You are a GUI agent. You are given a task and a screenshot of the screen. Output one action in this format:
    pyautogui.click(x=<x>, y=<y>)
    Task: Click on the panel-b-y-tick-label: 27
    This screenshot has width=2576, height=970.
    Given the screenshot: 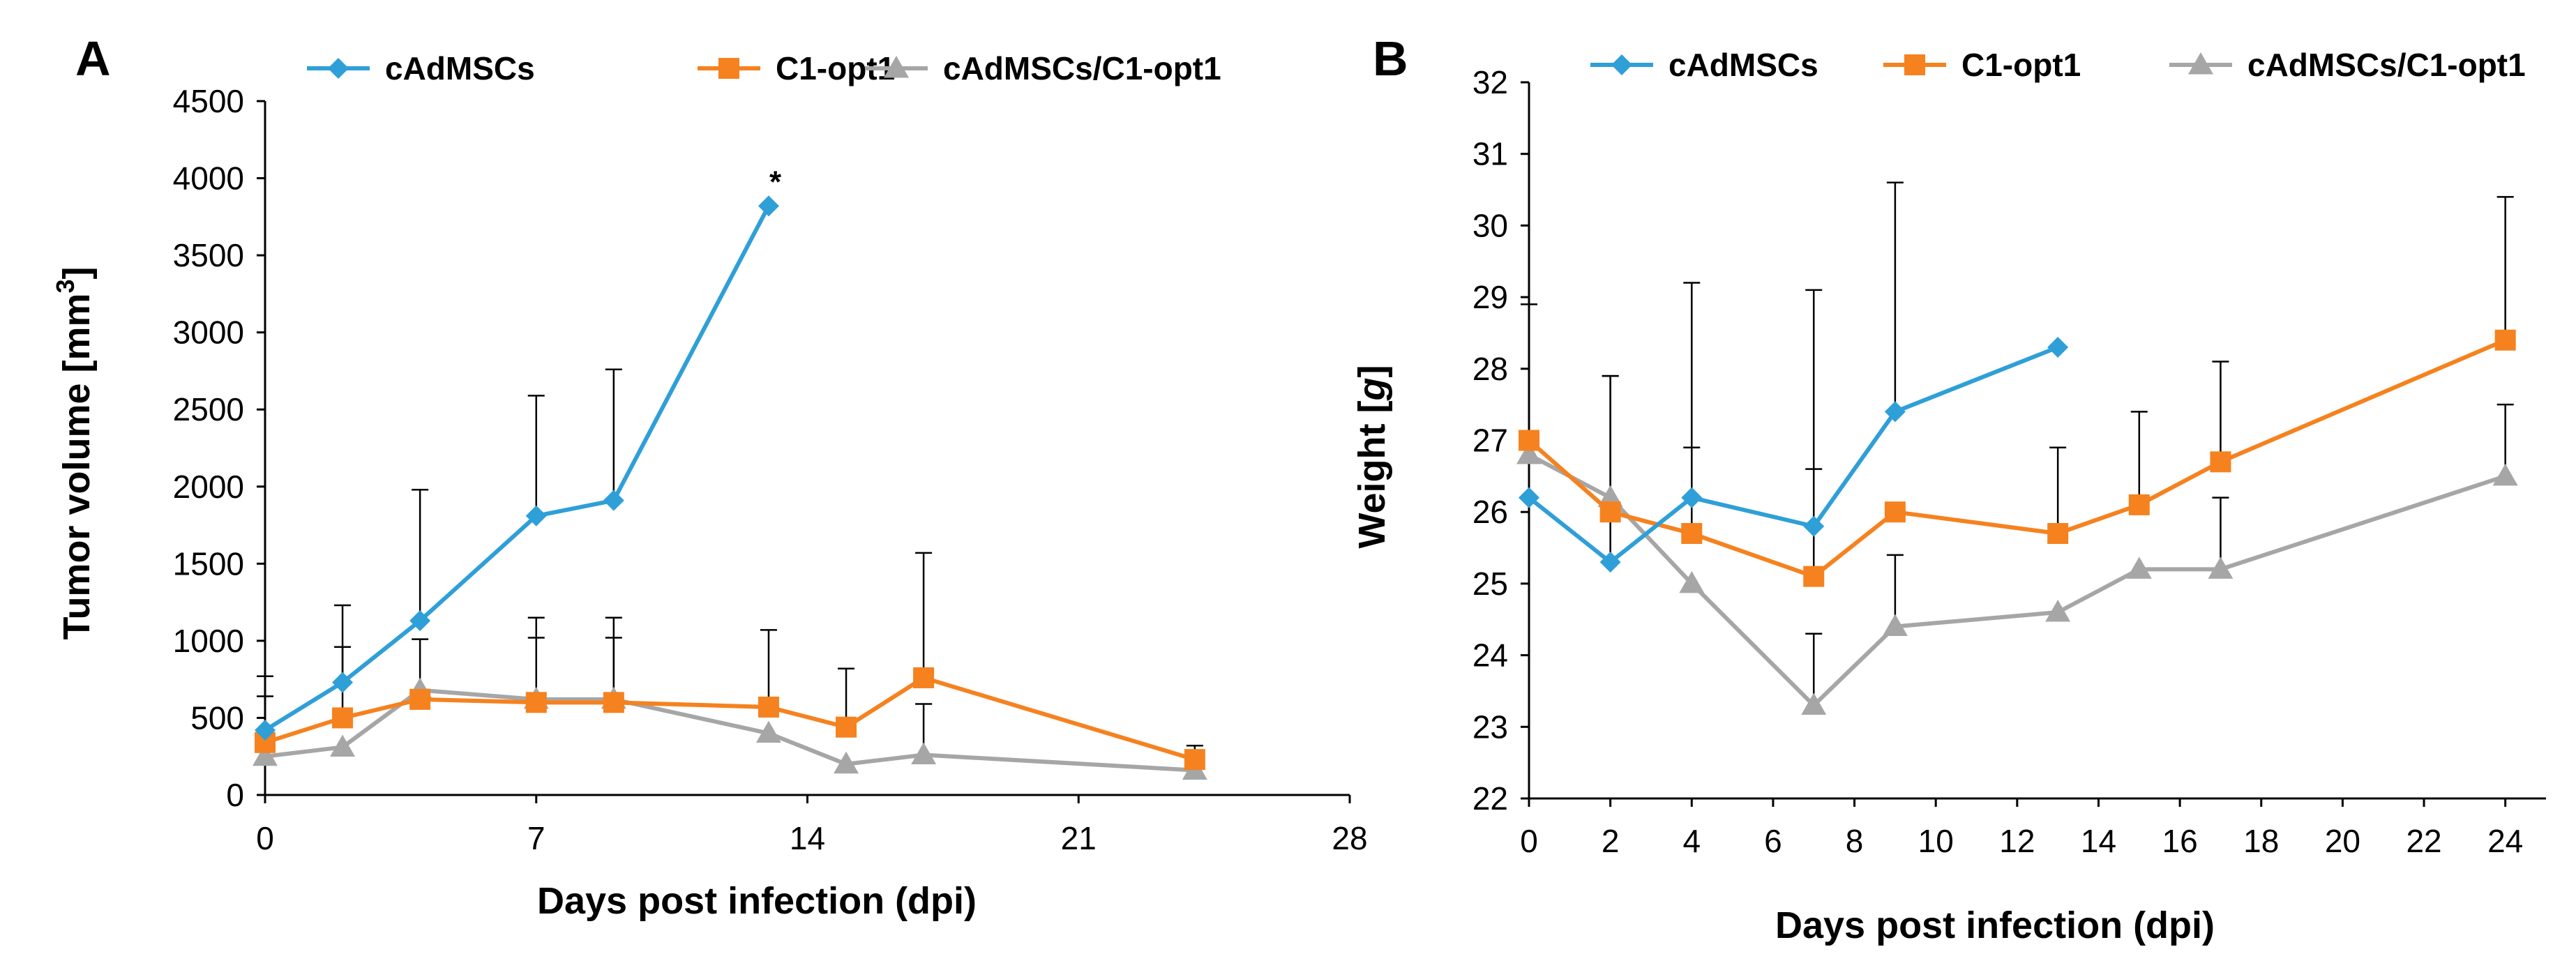 What is the action you would take?
    pyautogui.click(x=1490, y=441)
    